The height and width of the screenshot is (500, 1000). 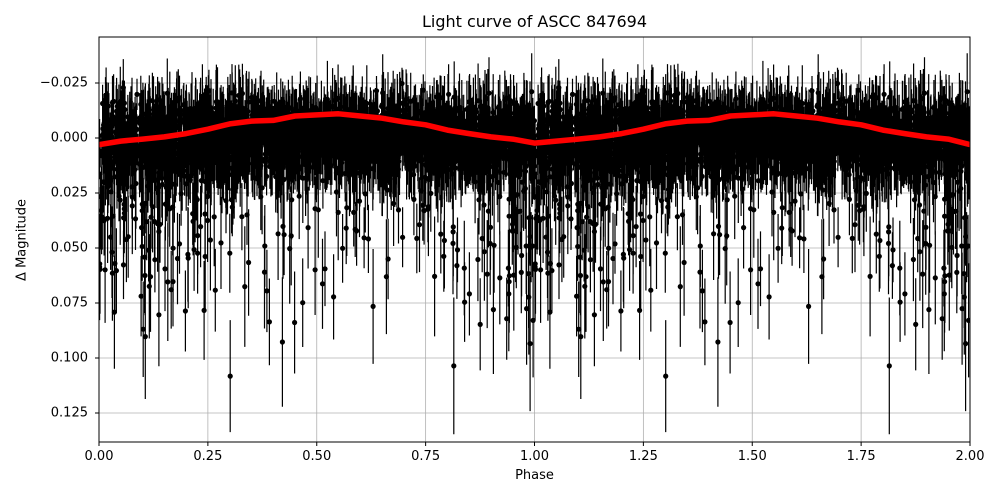 I want to click on y-tick-label: 0.125, so click(x=69, y=413).